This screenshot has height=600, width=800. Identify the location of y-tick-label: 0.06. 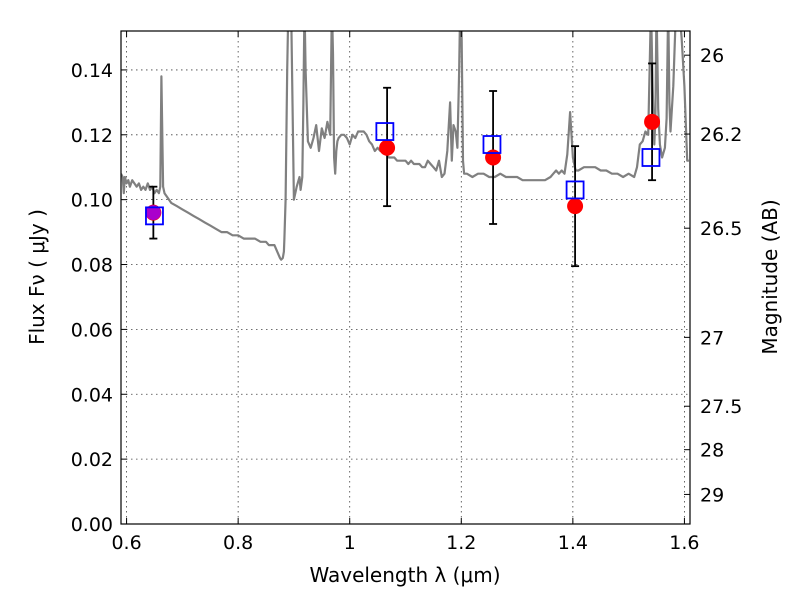
(92, 330).